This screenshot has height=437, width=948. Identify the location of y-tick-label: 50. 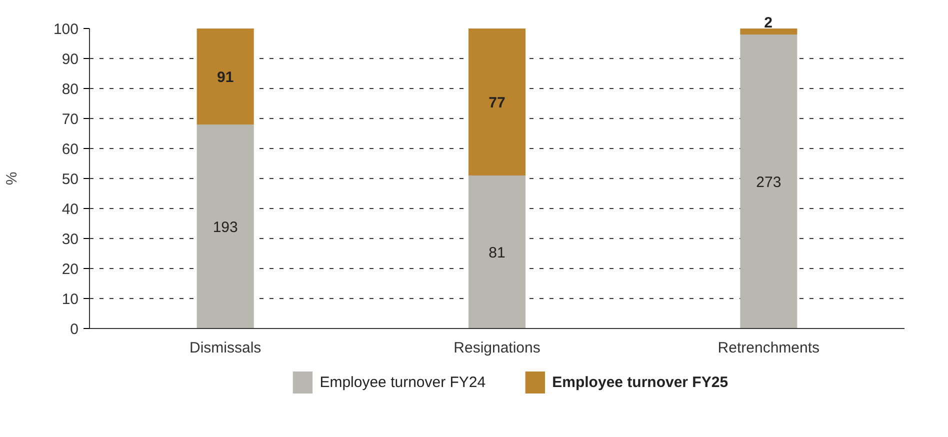
(70, 179).